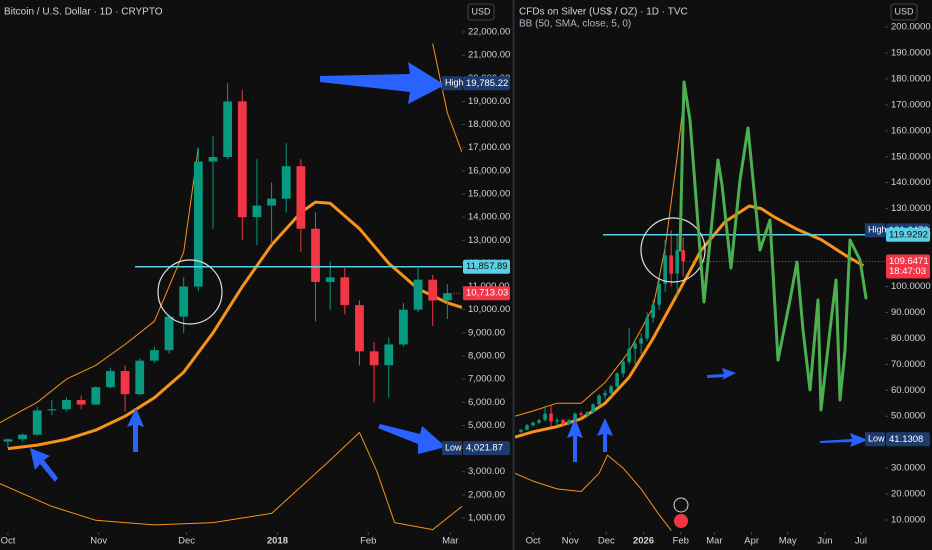 The width and height of the screenshot is (932, 550). Describe the element at coordinates (603, 12) in the screenshot. I see `chart-title: CFDs on Silver (US$ / OZ) · 1D · TVC` at that location.